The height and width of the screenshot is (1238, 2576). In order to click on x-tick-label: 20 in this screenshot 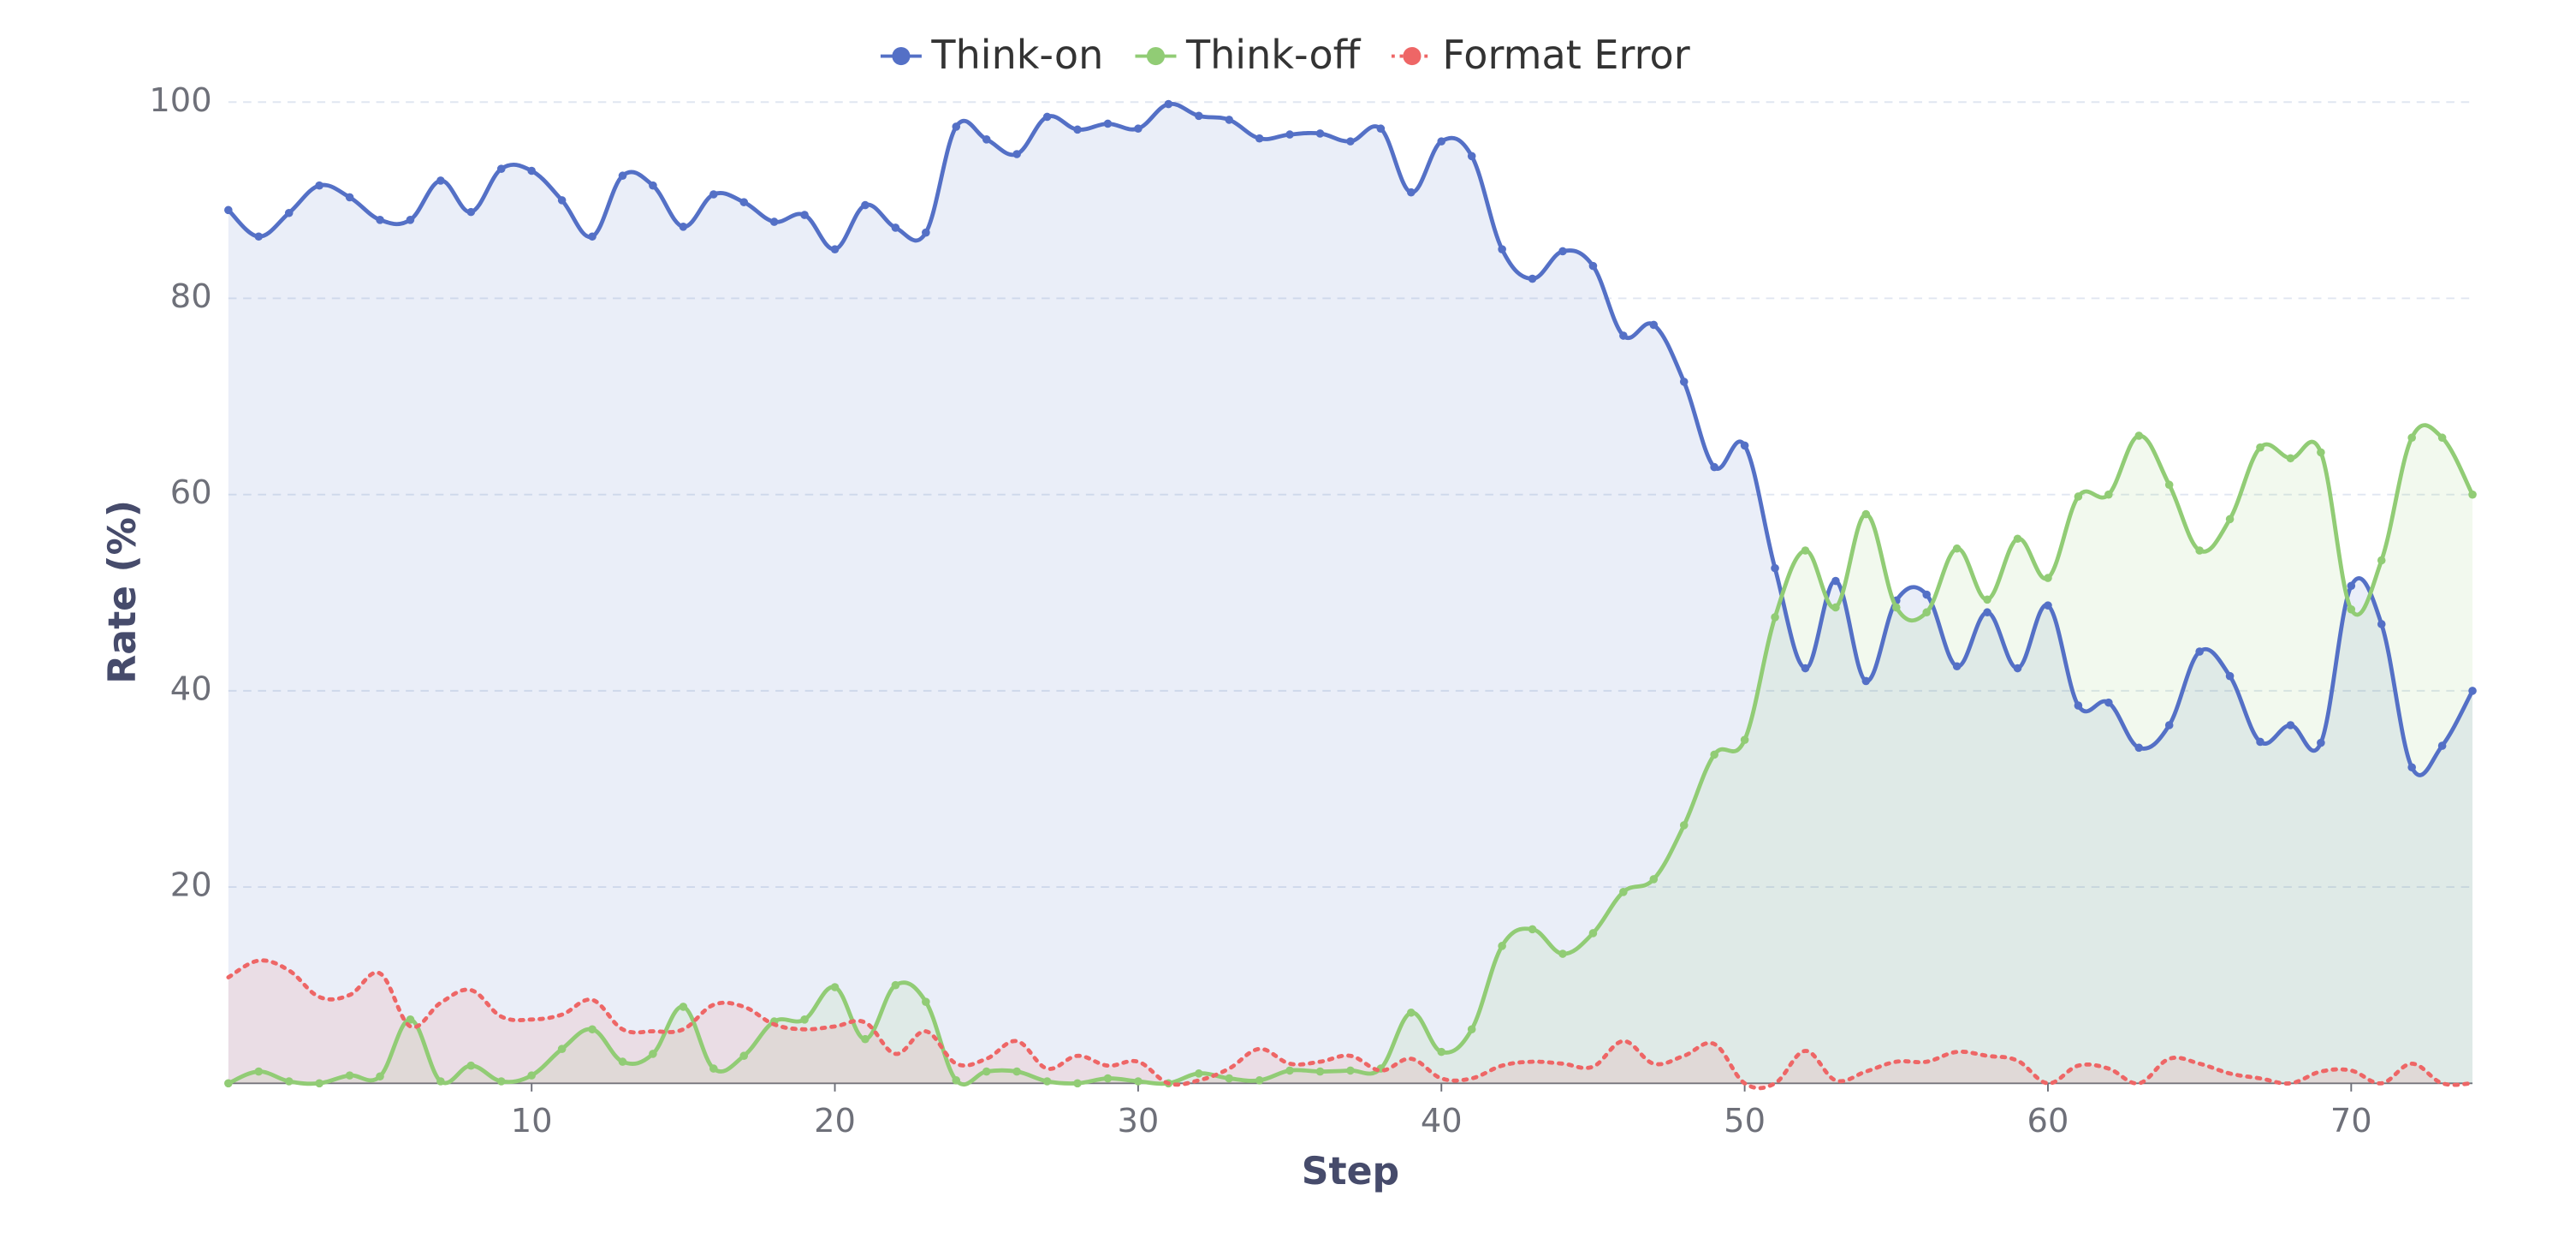, I will do `click(835, 1121)`.